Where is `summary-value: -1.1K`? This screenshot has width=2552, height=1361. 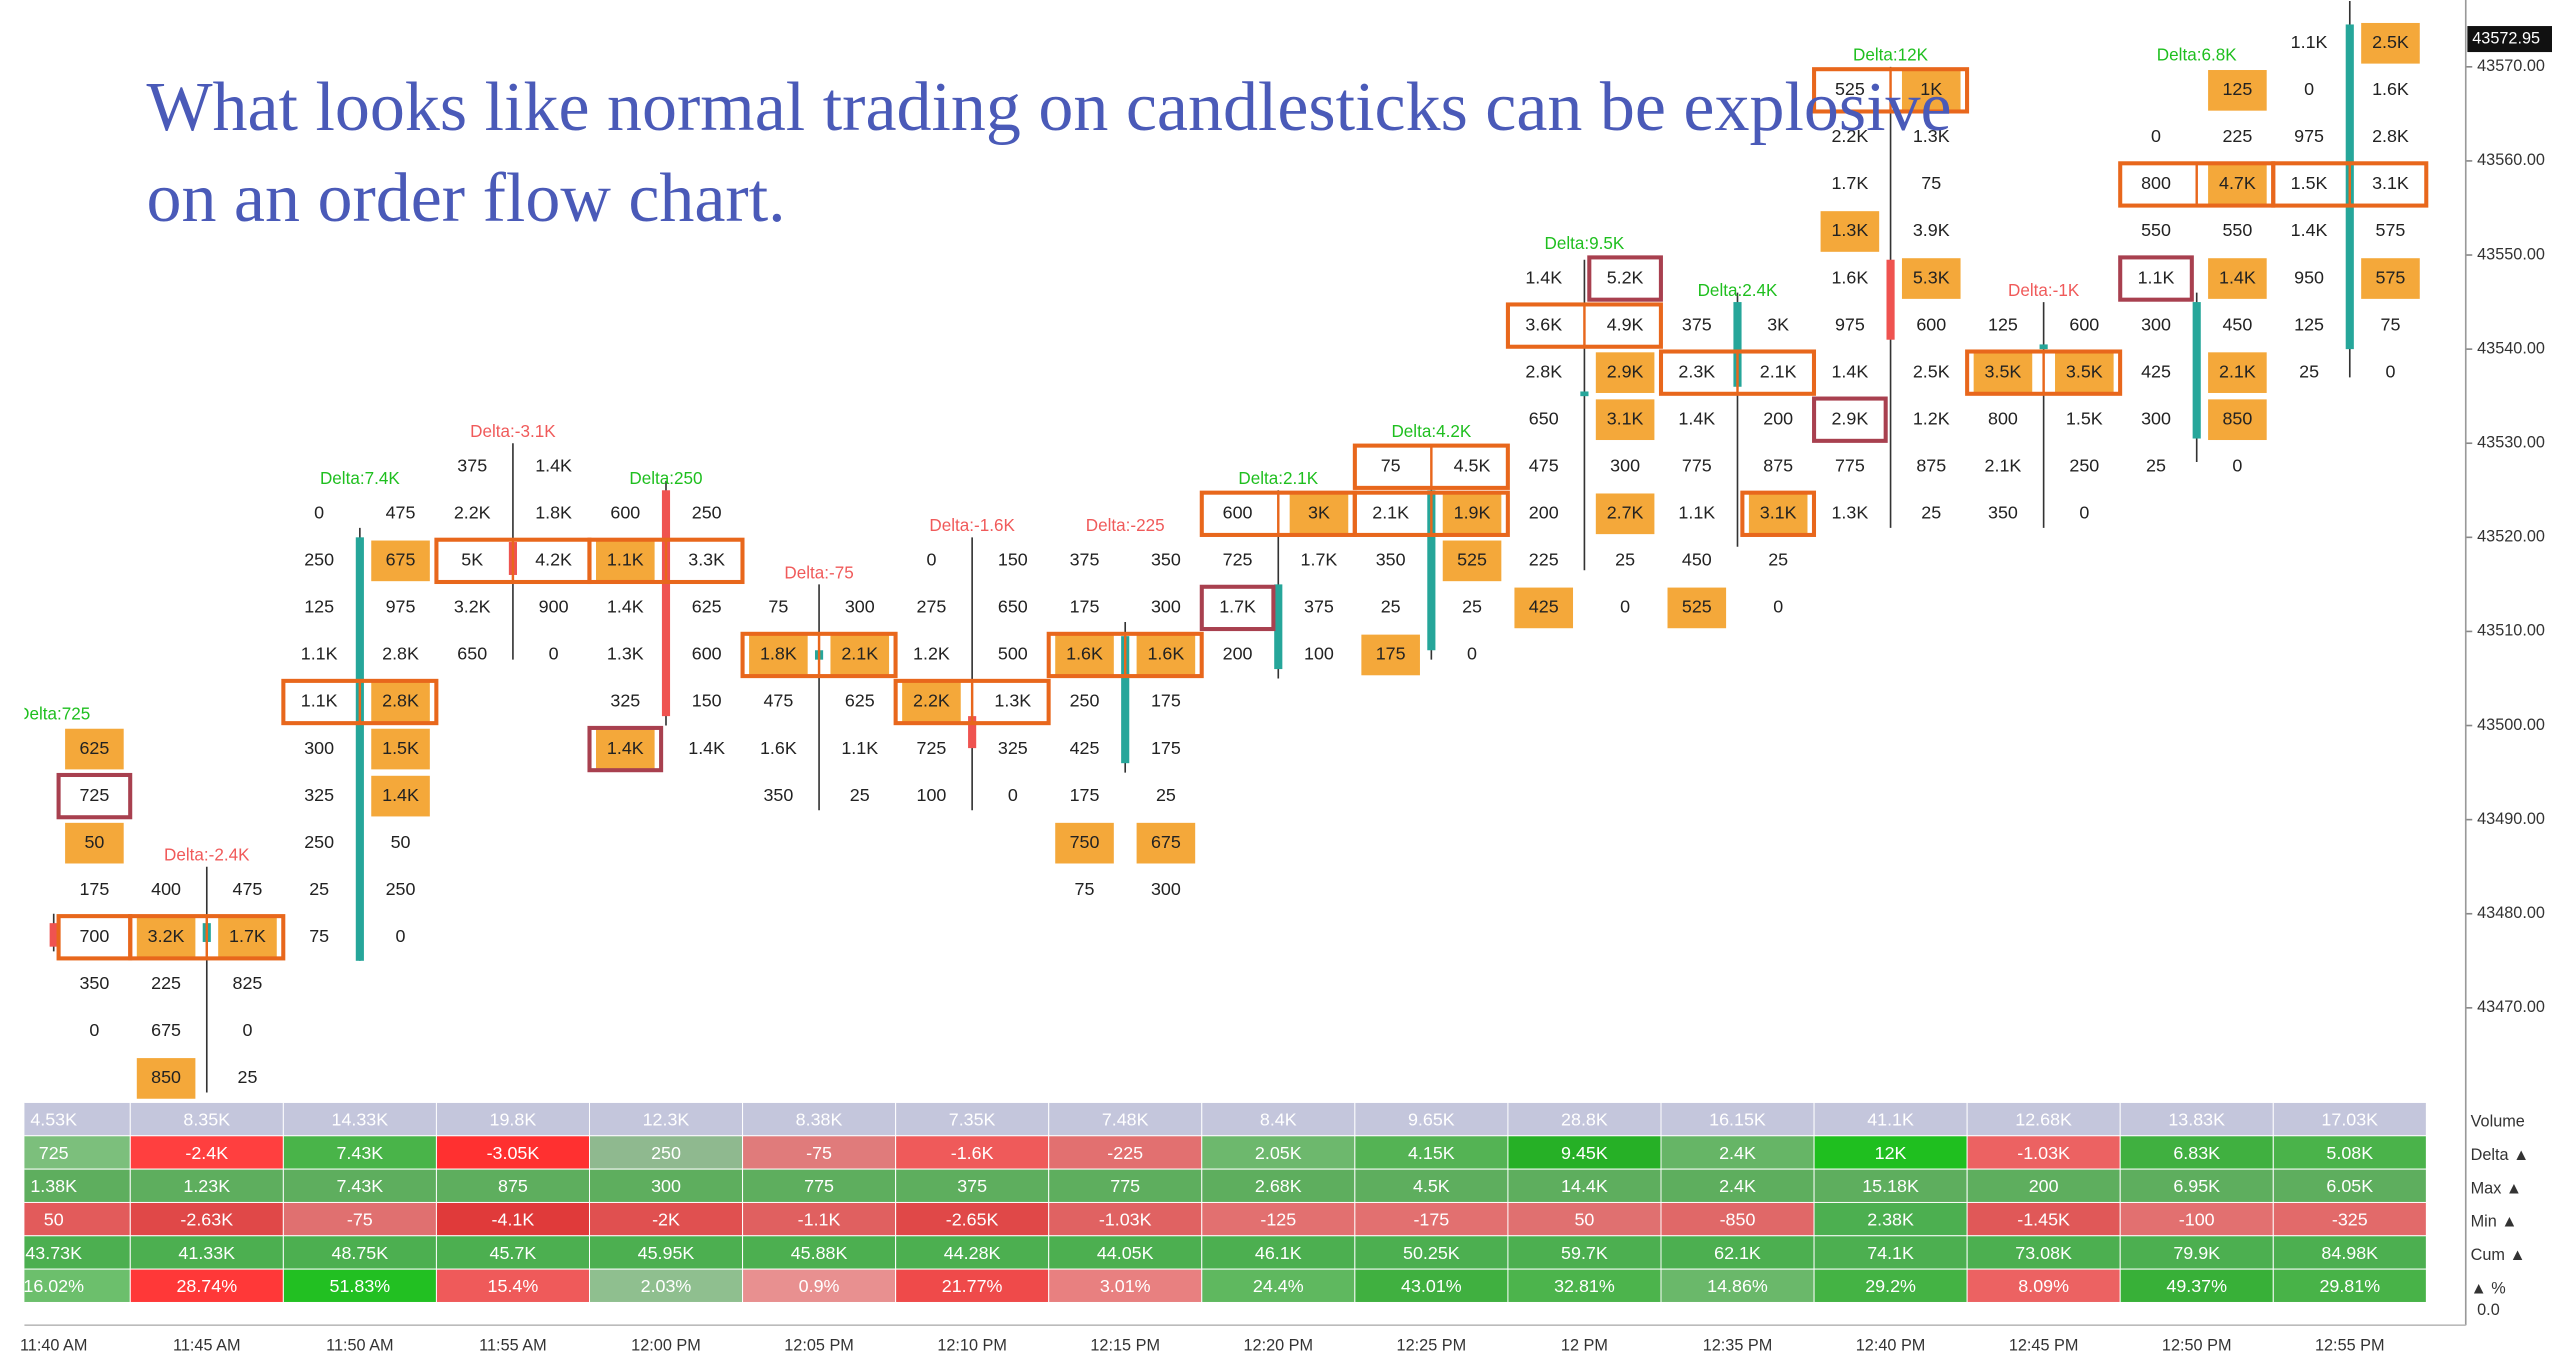 summary-value: -1.1K is located at coordinates (819, 1219).